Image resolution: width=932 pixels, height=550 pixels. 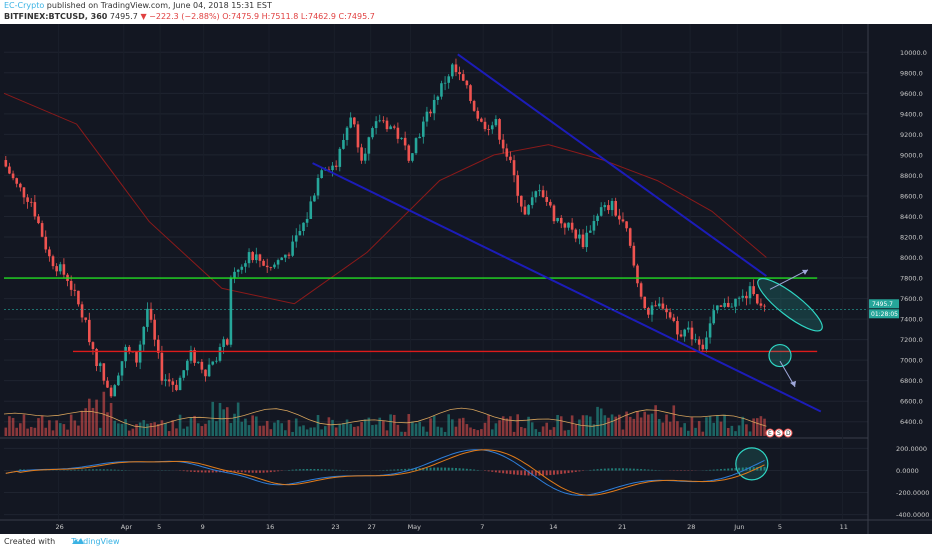 I want to click on breakout-ellipse, so click(x=790, y=305).